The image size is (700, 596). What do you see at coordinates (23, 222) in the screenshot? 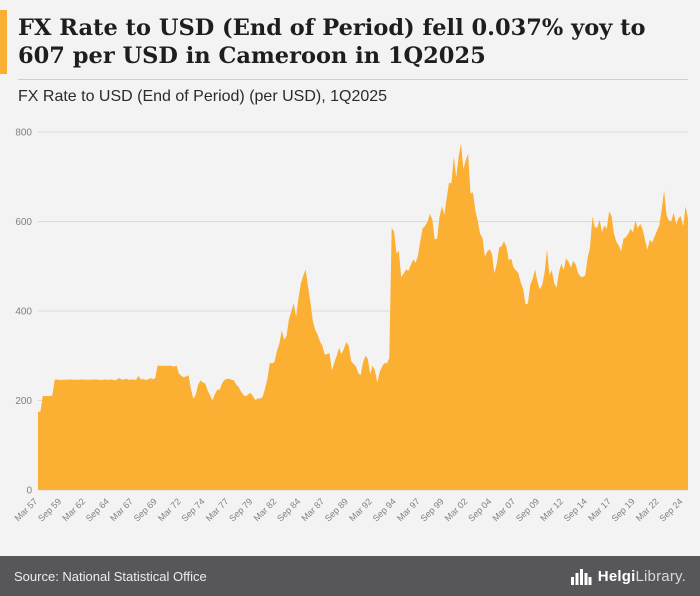
I see `y-tick-label: 600` at bounding box center [23, 222].